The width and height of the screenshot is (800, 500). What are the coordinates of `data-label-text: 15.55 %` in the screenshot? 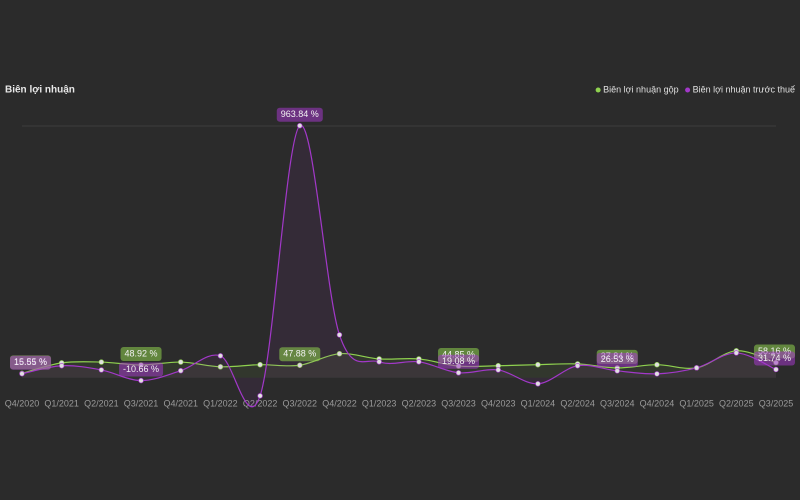 It's located at (30, 362).